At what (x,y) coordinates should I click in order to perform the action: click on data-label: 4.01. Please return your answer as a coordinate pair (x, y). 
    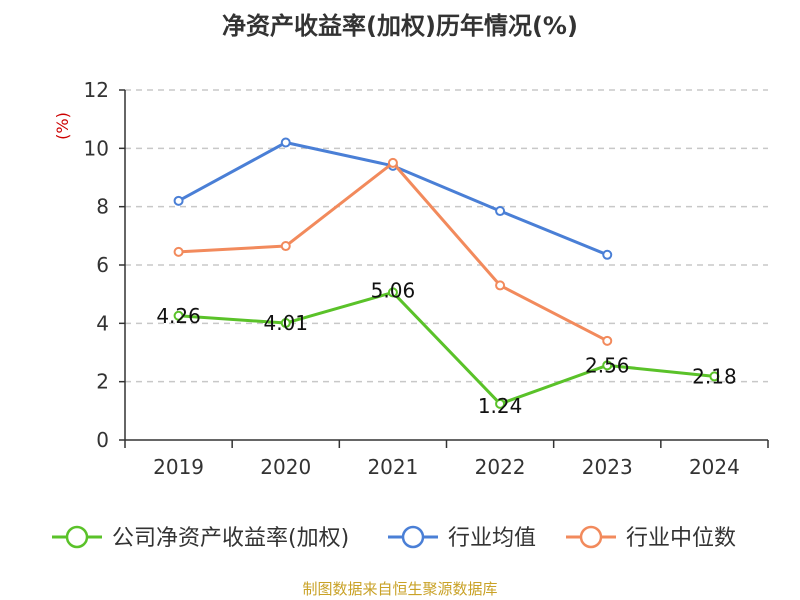
    Looking at the image, I should click on (285, 323).